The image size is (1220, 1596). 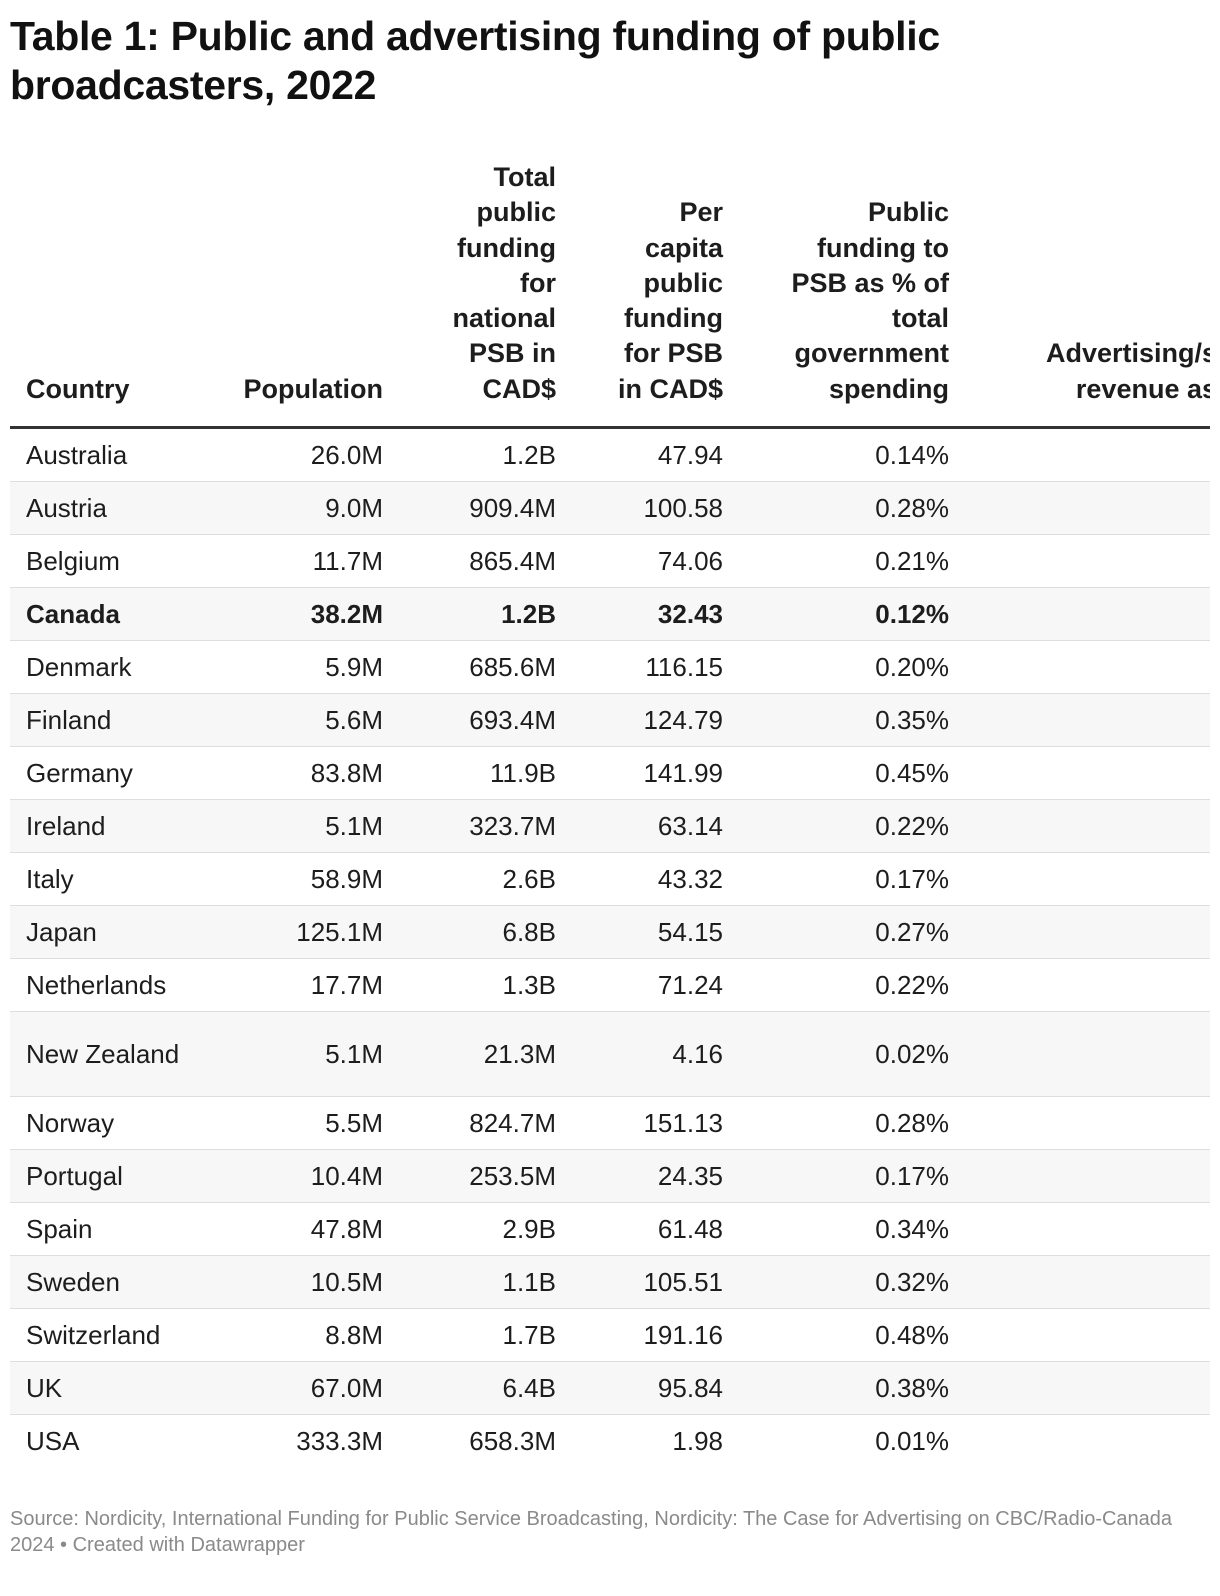 What do you see at coordinates (291, 1123) in the screenshot?
I see `cell-population: 5.5M` at bounding box center [291, 1123].